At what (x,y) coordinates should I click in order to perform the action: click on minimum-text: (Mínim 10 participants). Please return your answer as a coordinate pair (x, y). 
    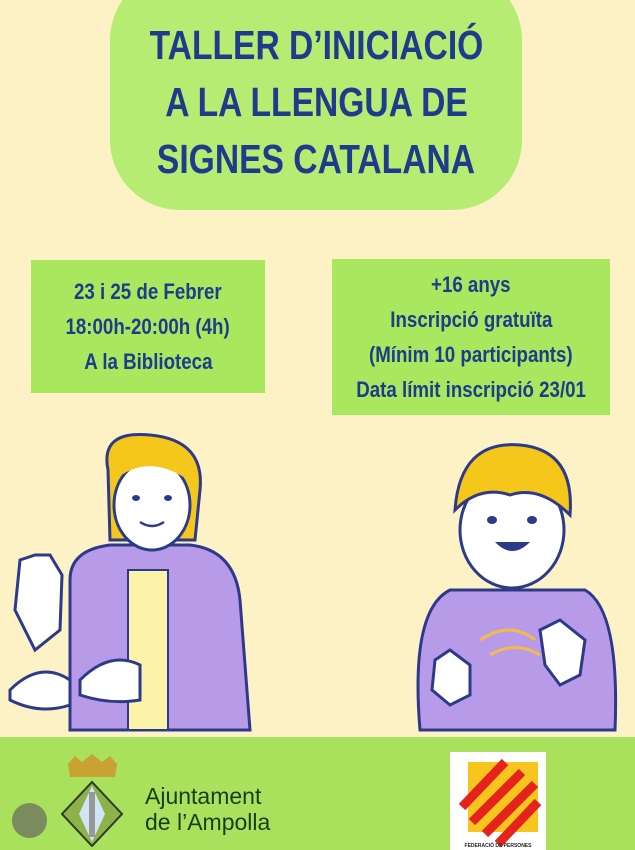
    Looking at the image, I should click on (471, 354).